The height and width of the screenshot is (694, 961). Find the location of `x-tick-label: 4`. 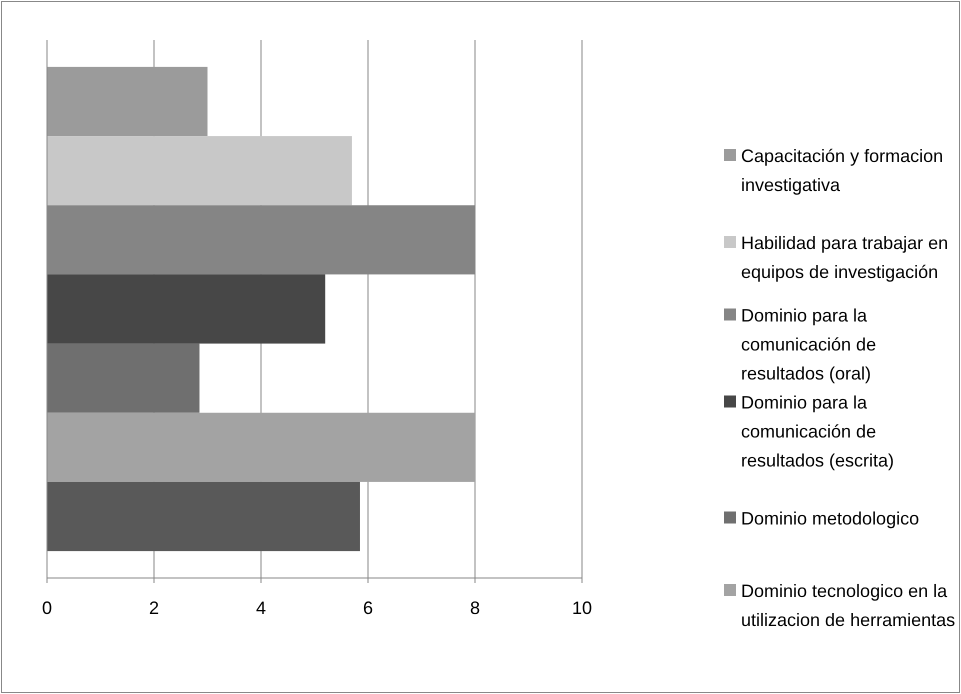

x-tick-label: 4 is located at coordinates (261, 608).